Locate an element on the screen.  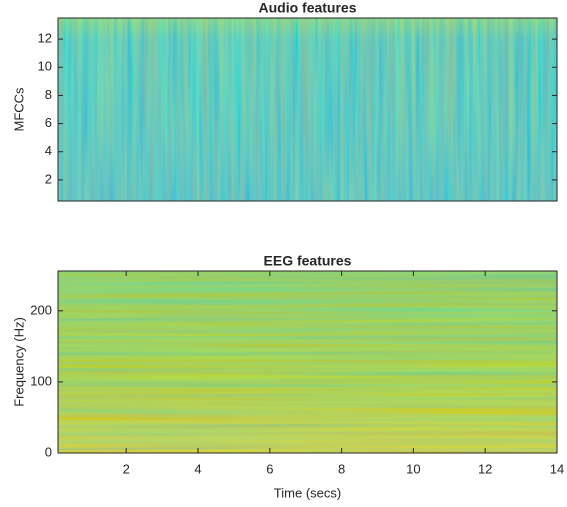
x-tick-label: 8 is located at coordinates (341, 468).